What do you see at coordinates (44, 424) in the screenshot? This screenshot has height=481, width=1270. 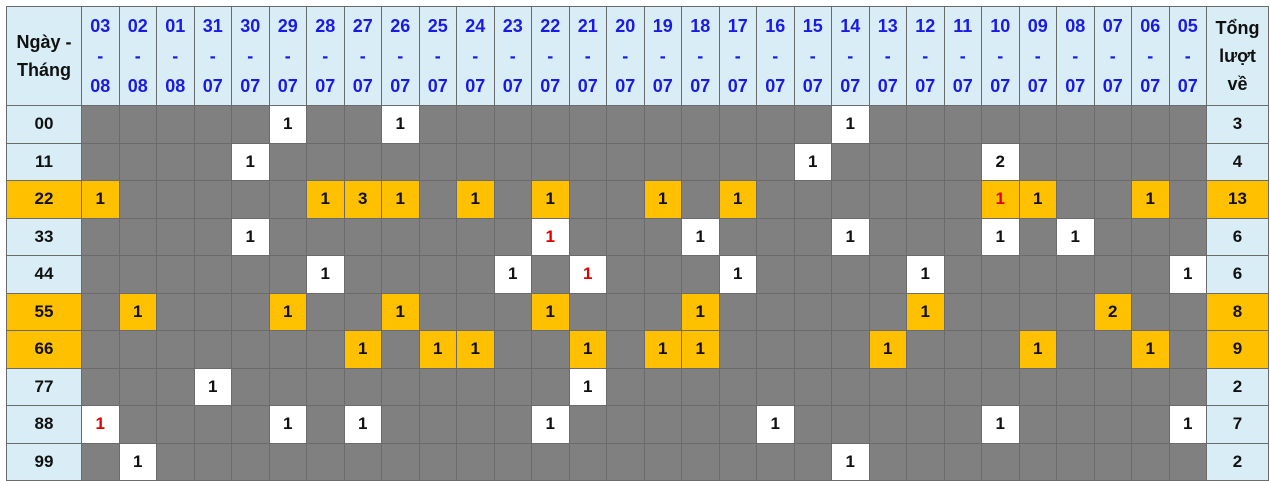 I see `row-label: 88` at bounding box center [44, 424].